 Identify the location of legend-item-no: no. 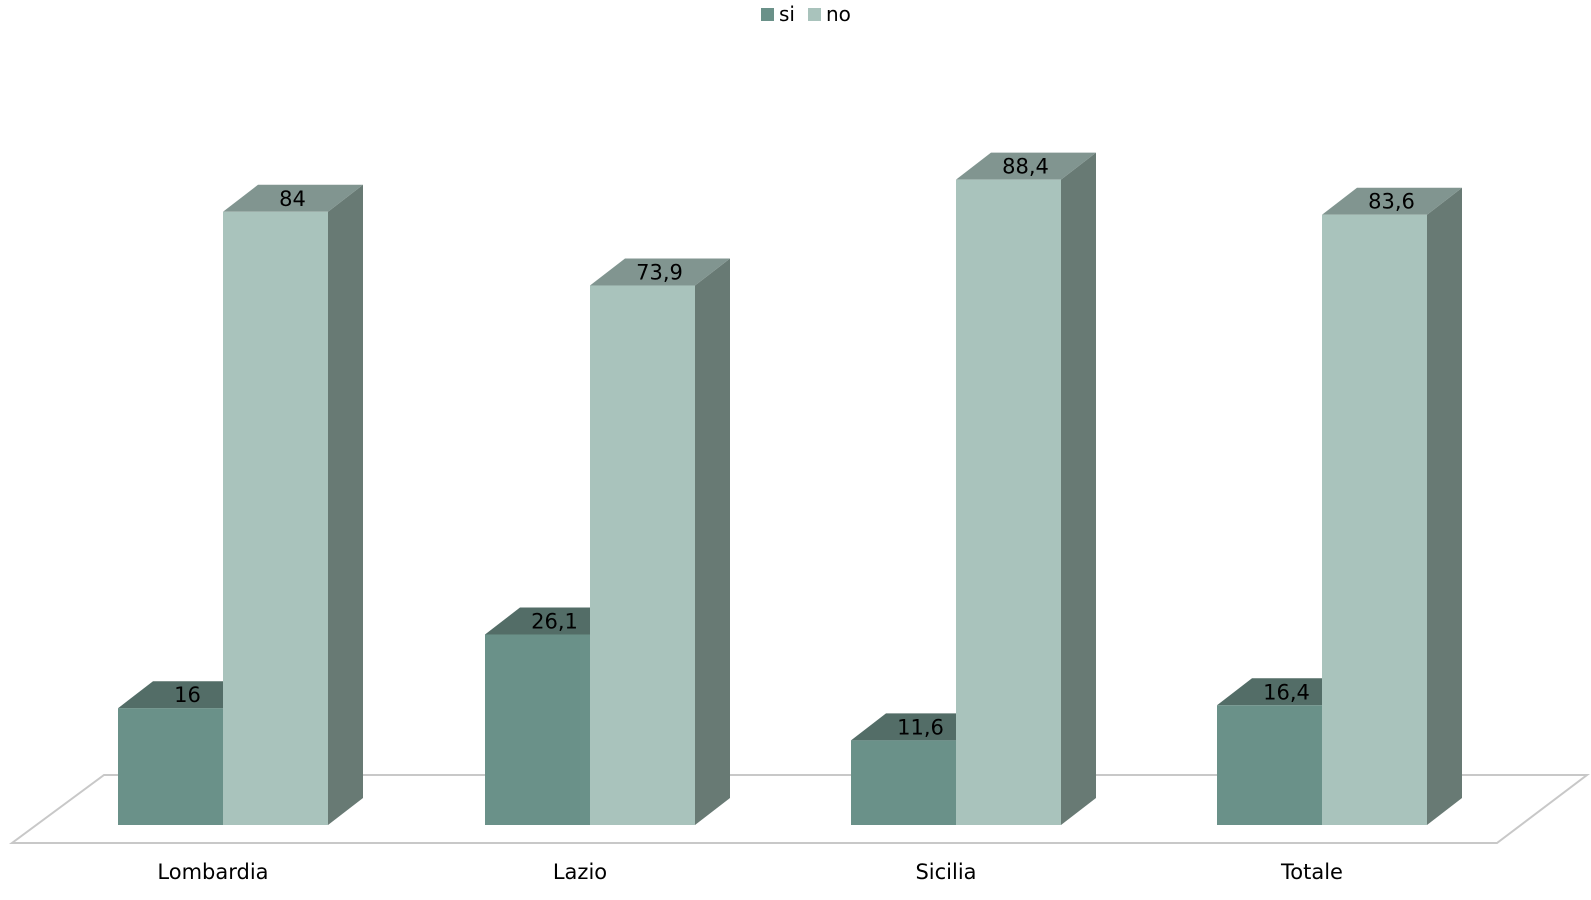
(829, 14).